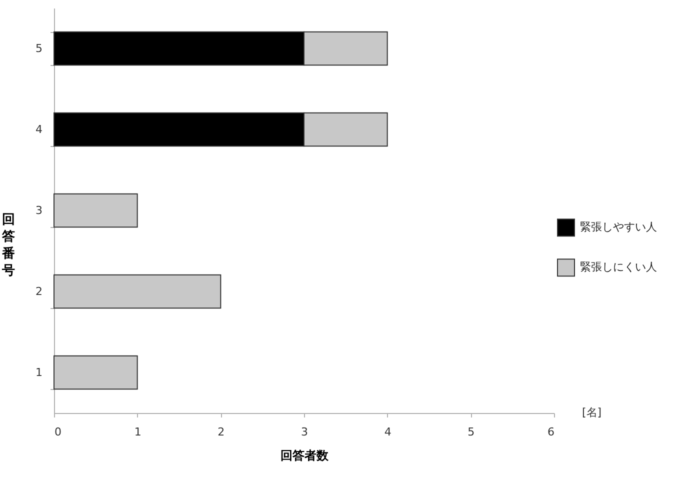 This screenshot has height=477, width=677. What do you see at coordinates (618, 227) in the screenshot?
I see `legend-label: 緊張しやすい人` at bounding box center [618, 227].